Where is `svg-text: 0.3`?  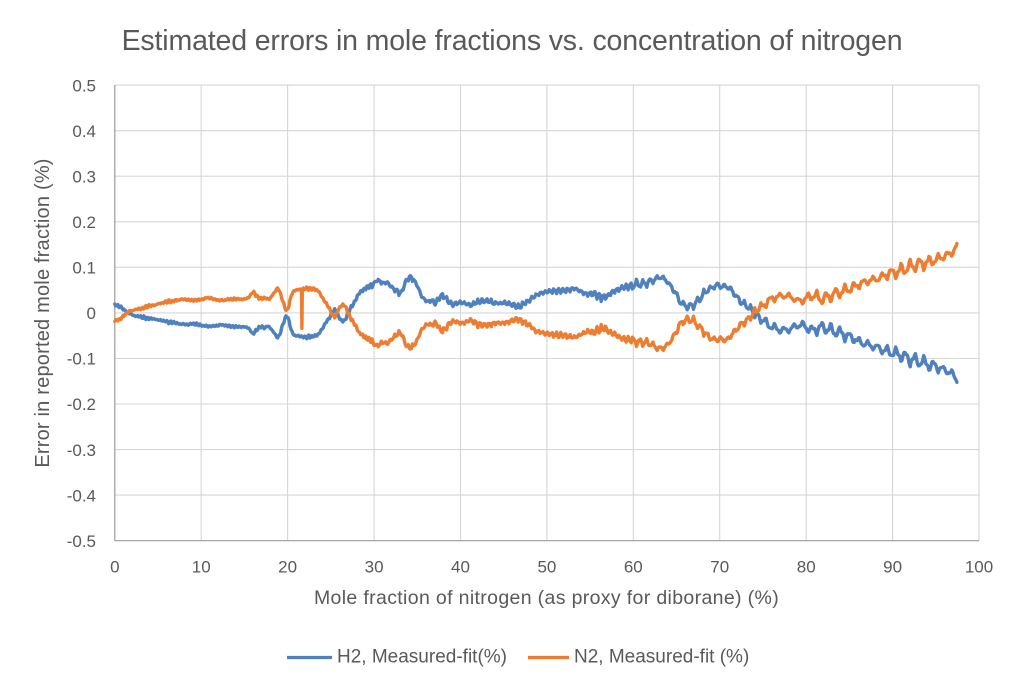 svg-text: 0.3 is located at coordinates (84, 176).